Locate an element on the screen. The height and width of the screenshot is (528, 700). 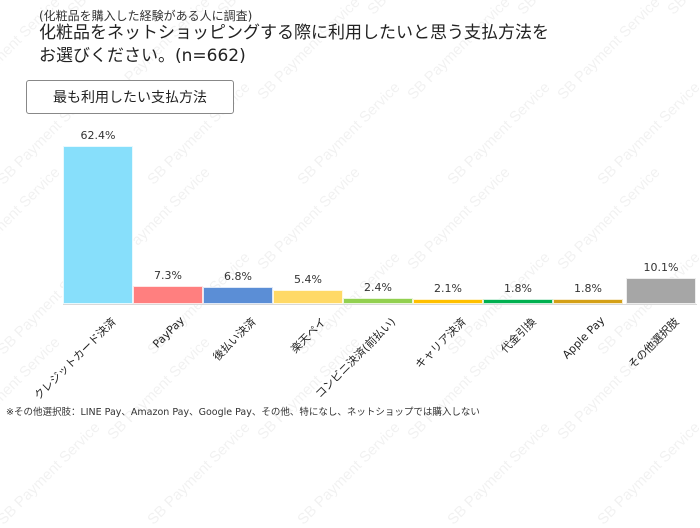
legend-box: 最も利用したい支払方法 is located at coordinates (130, 97).